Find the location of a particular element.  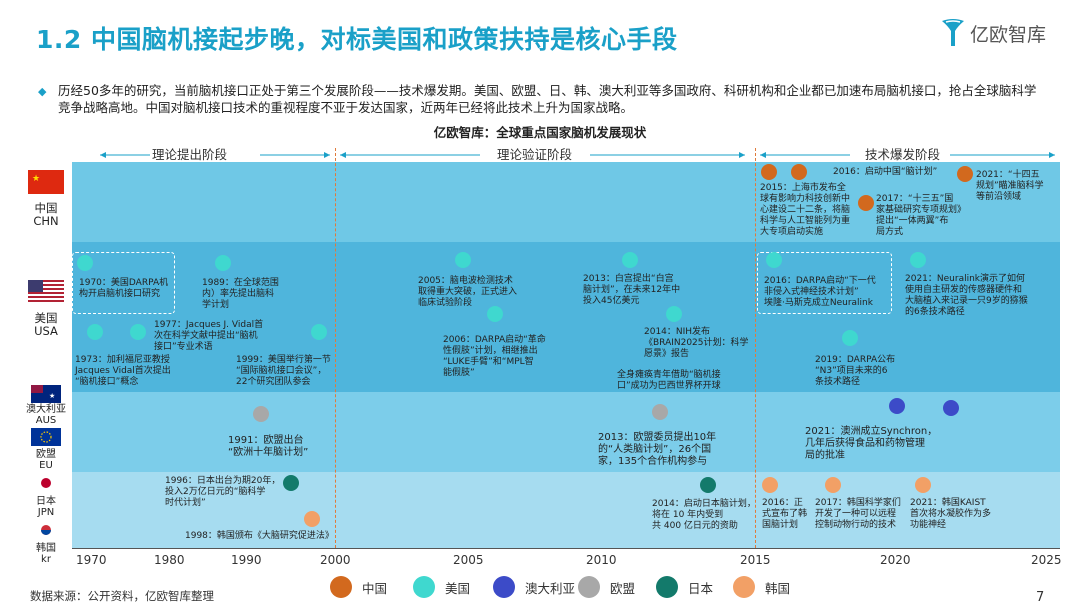

logo: 亿欧智库 is located at coordinates (993, 33).